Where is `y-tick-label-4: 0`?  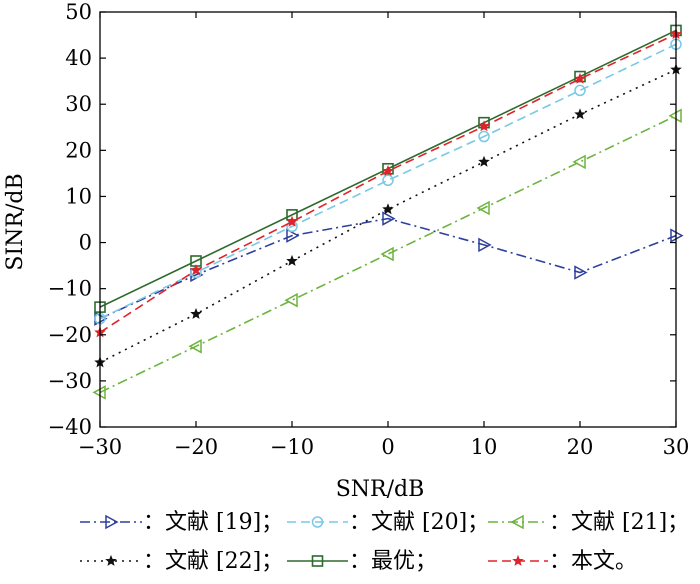
y-tick-label-4: 0 is located at coordinates (85, 243).